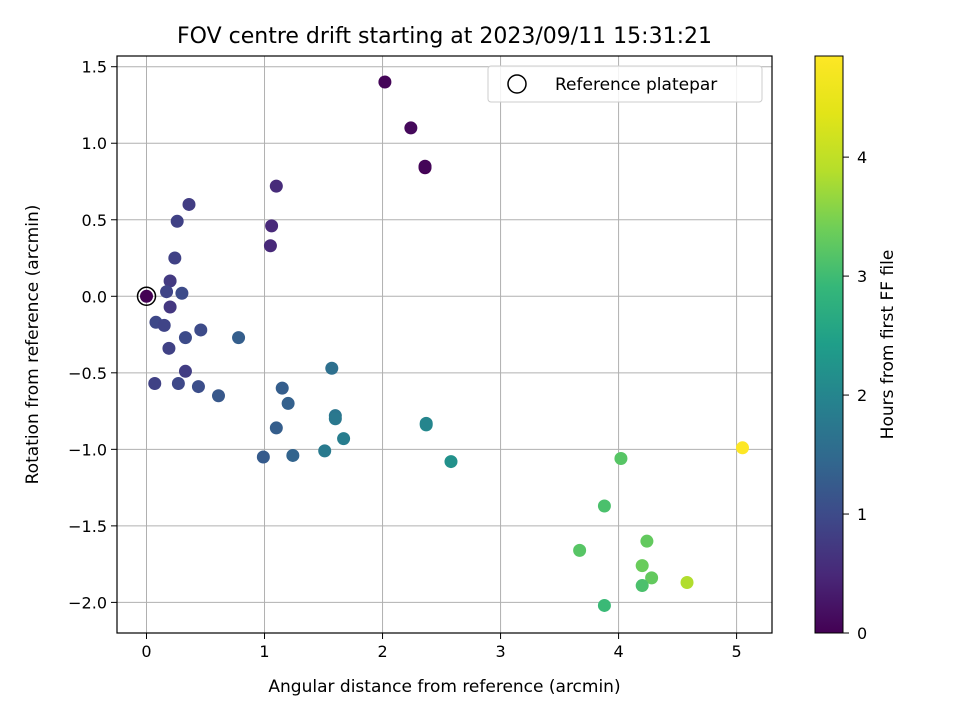 The height and width of the screenshot is (720, 960). What do you see at coordinates (146, 651) in the screenshot?
I see `x-tick-label: 0` at bounding box center [146, 651].